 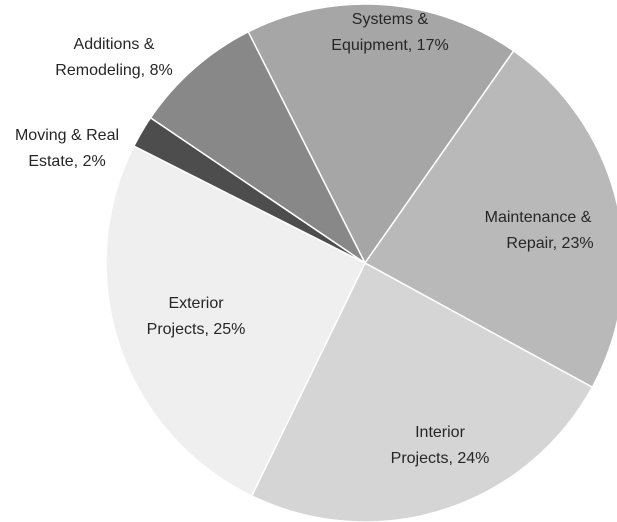 I want to click on data-label: Projects, 25%, so click(x=196, y=329).